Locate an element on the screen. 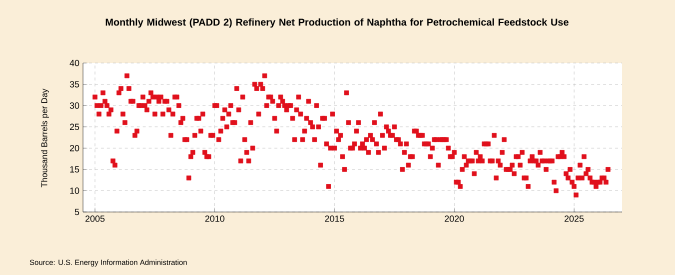  y-tick-label: 40 is located at coordinates (75, 63).